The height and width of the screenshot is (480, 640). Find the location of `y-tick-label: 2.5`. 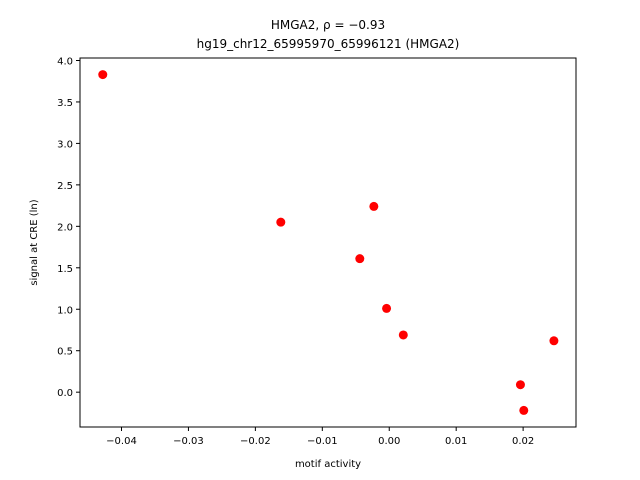

y-tick-label: 2.5 is located at coordinates (65, 186).